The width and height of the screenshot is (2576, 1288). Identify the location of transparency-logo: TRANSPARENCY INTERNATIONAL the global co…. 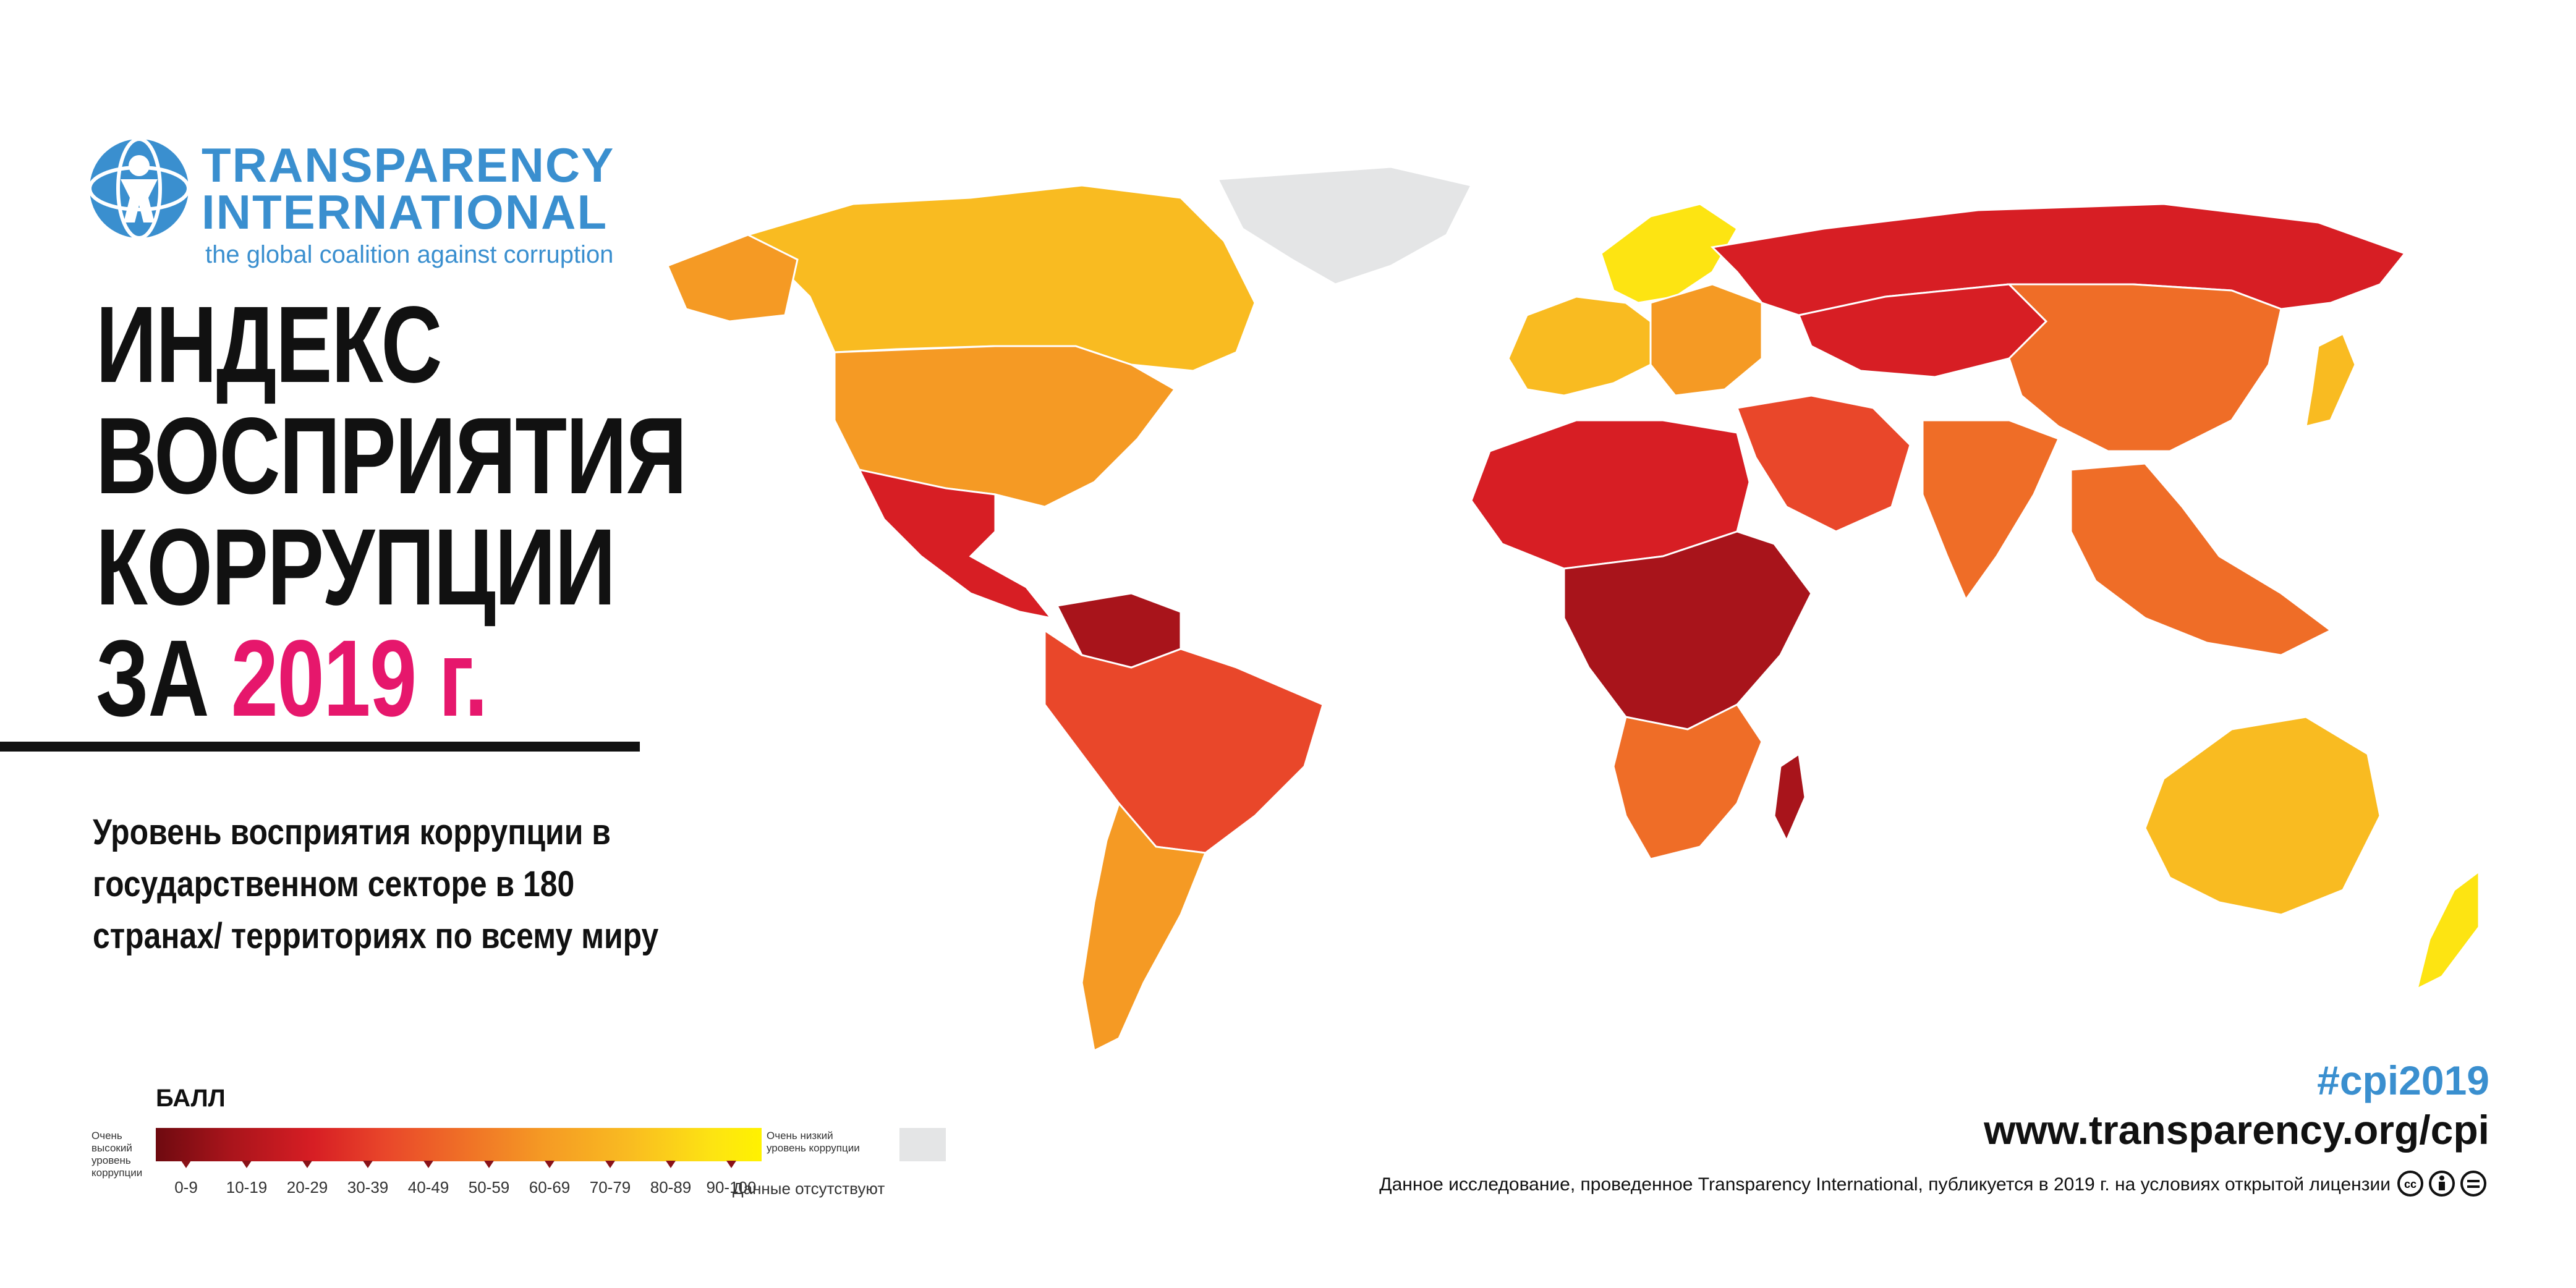
(365, 207).